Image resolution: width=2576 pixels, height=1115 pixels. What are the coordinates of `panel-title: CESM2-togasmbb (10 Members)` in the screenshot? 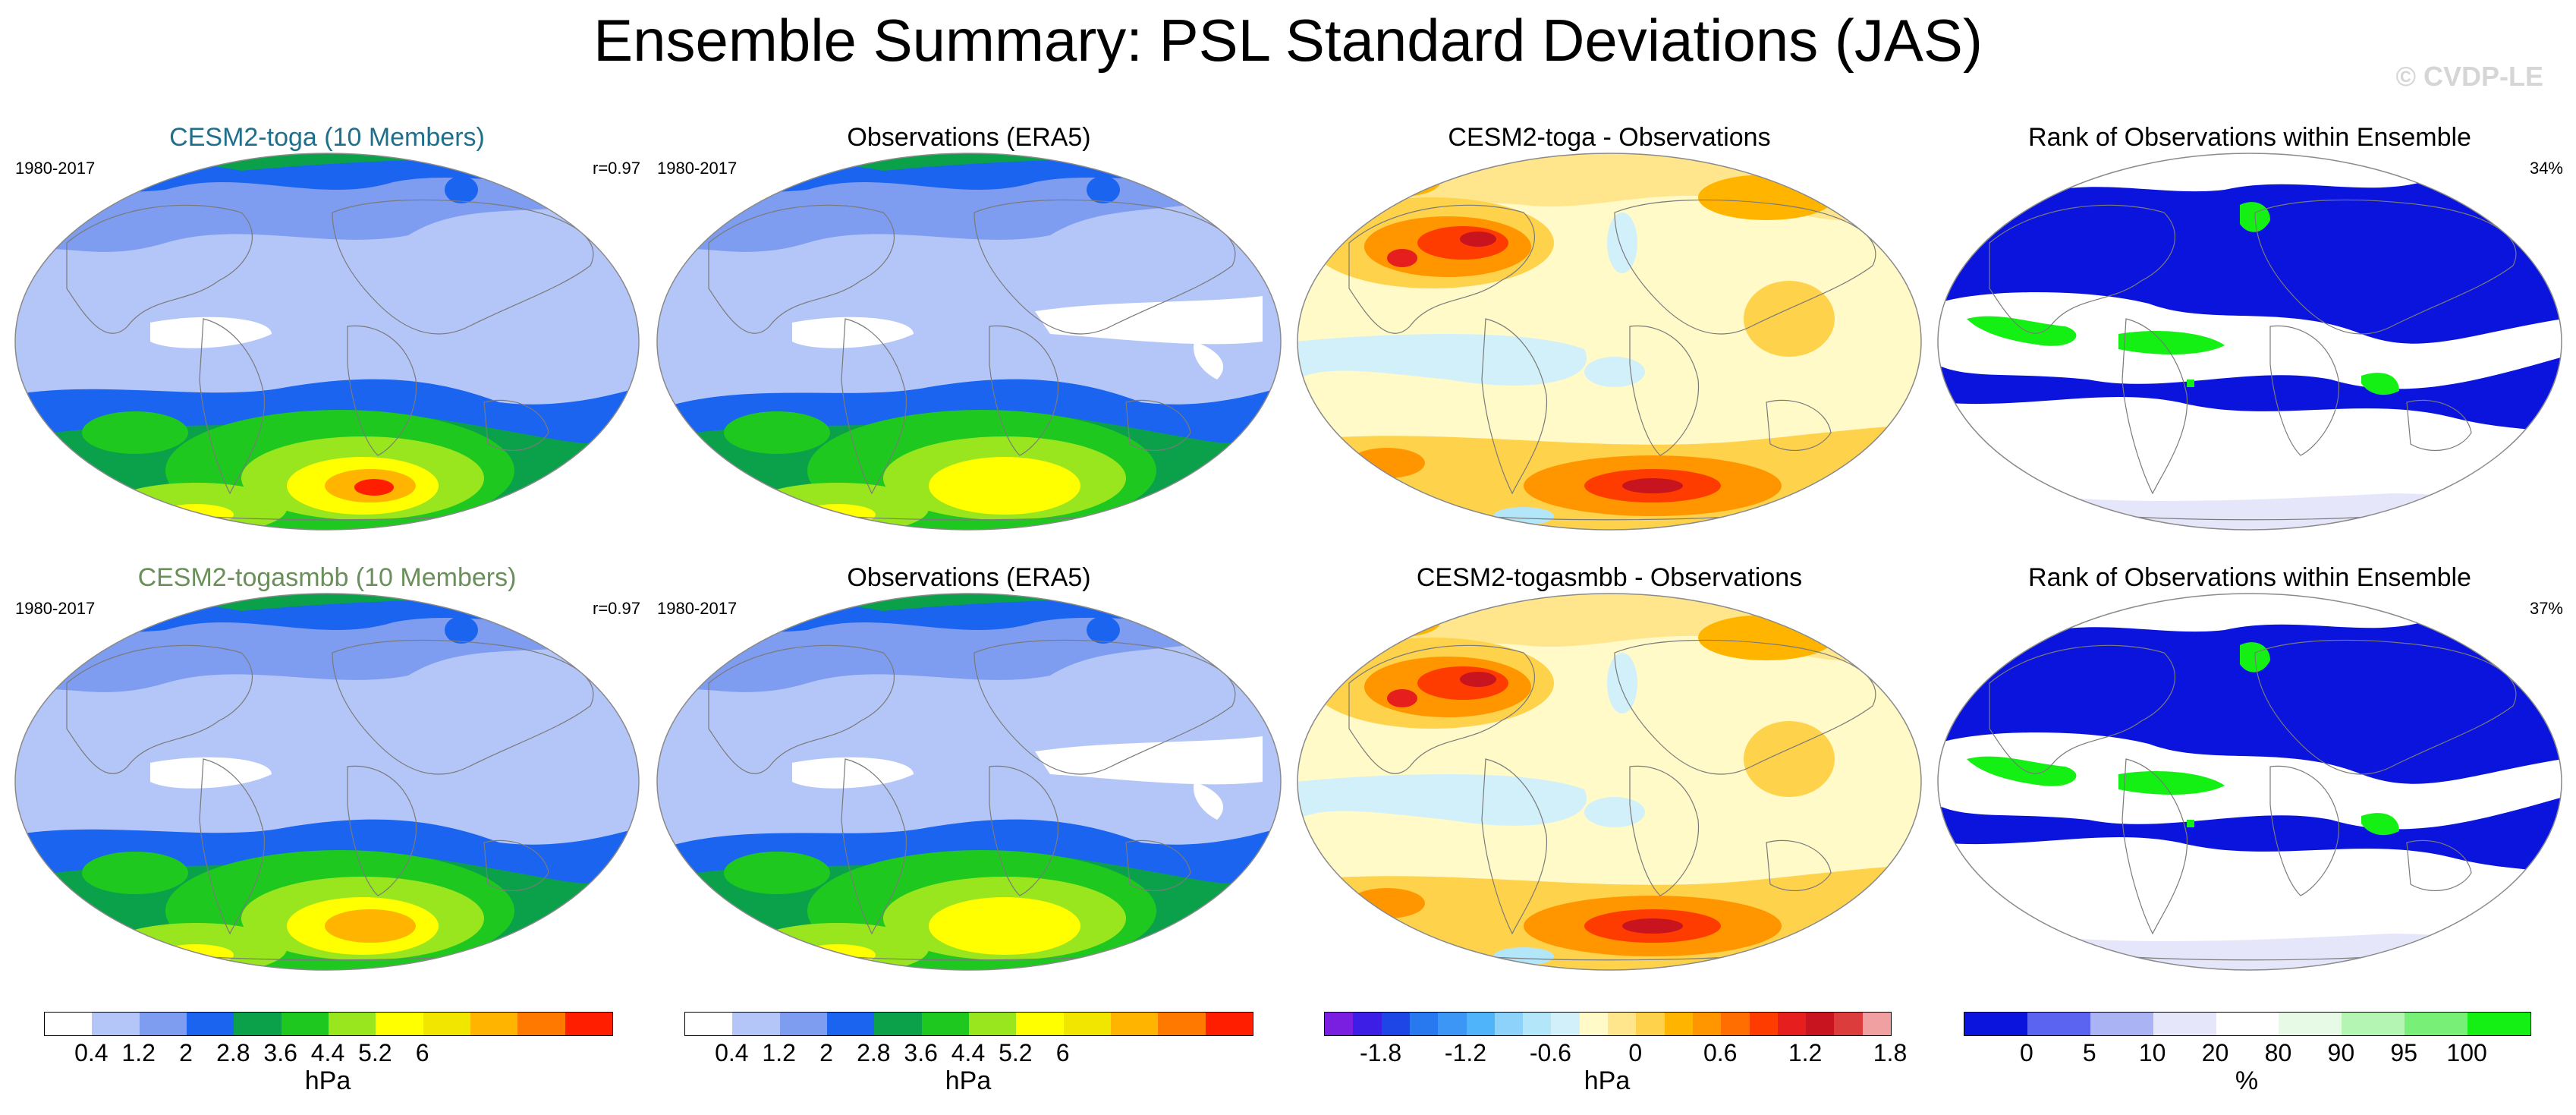 It's located at (327, 577).